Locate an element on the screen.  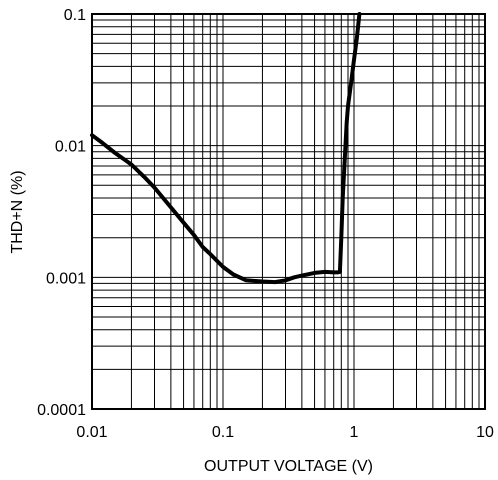
x-tick-label: 10 is located at coordinates (485, 432).